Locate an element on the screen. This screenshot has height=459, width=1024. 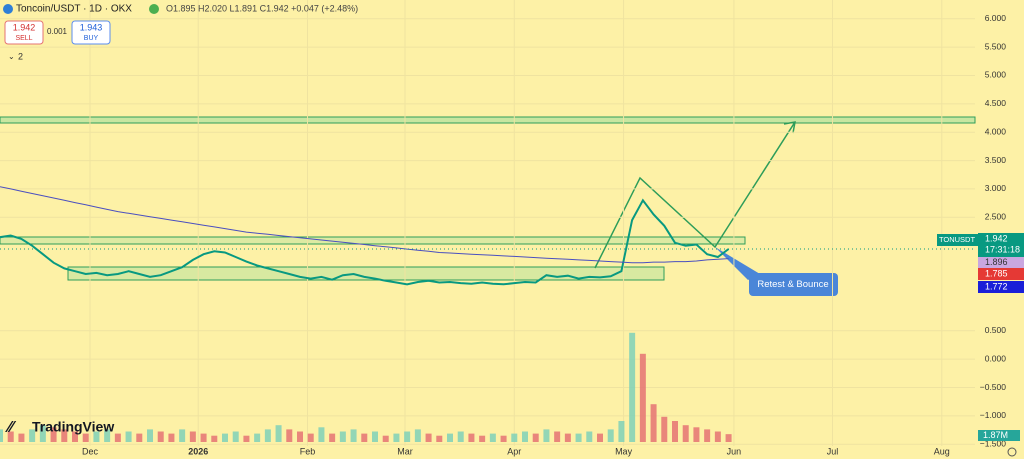
note-box is located at coordinates (793, 284).